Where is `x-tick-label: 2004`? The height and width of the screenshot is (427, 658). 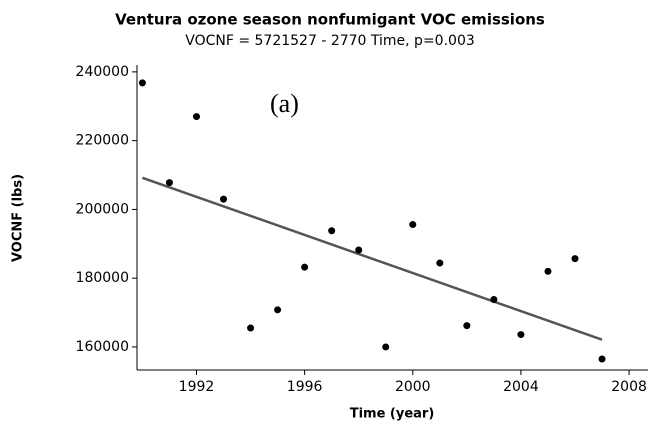 x-tick-label: 2004 is located at coordinates (521, 387).